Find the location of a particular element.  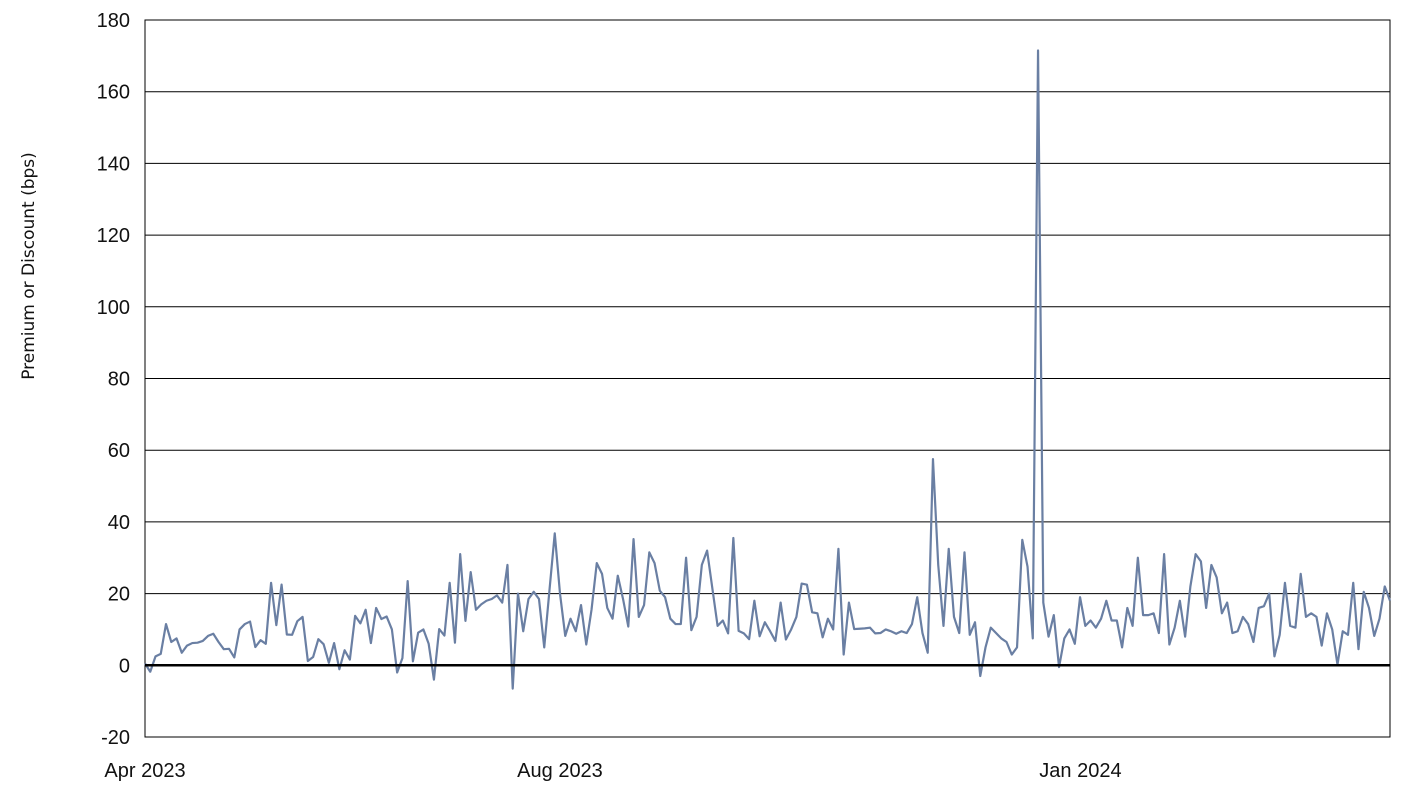

x-tick-label: Aug 2023 is located at coordinates (560, 771).